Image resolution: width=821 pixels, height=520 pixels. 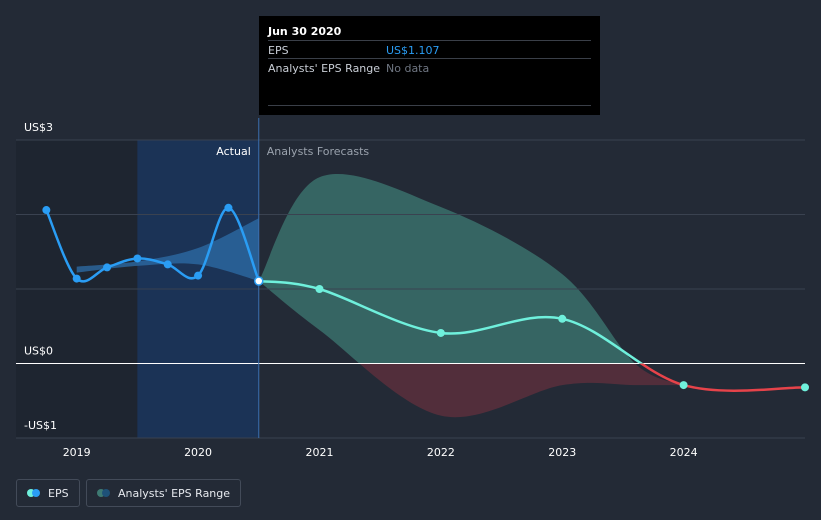 I want to click on tooltip-range-row: Analysts' EPS Range No data, so click(x=429, y=67).